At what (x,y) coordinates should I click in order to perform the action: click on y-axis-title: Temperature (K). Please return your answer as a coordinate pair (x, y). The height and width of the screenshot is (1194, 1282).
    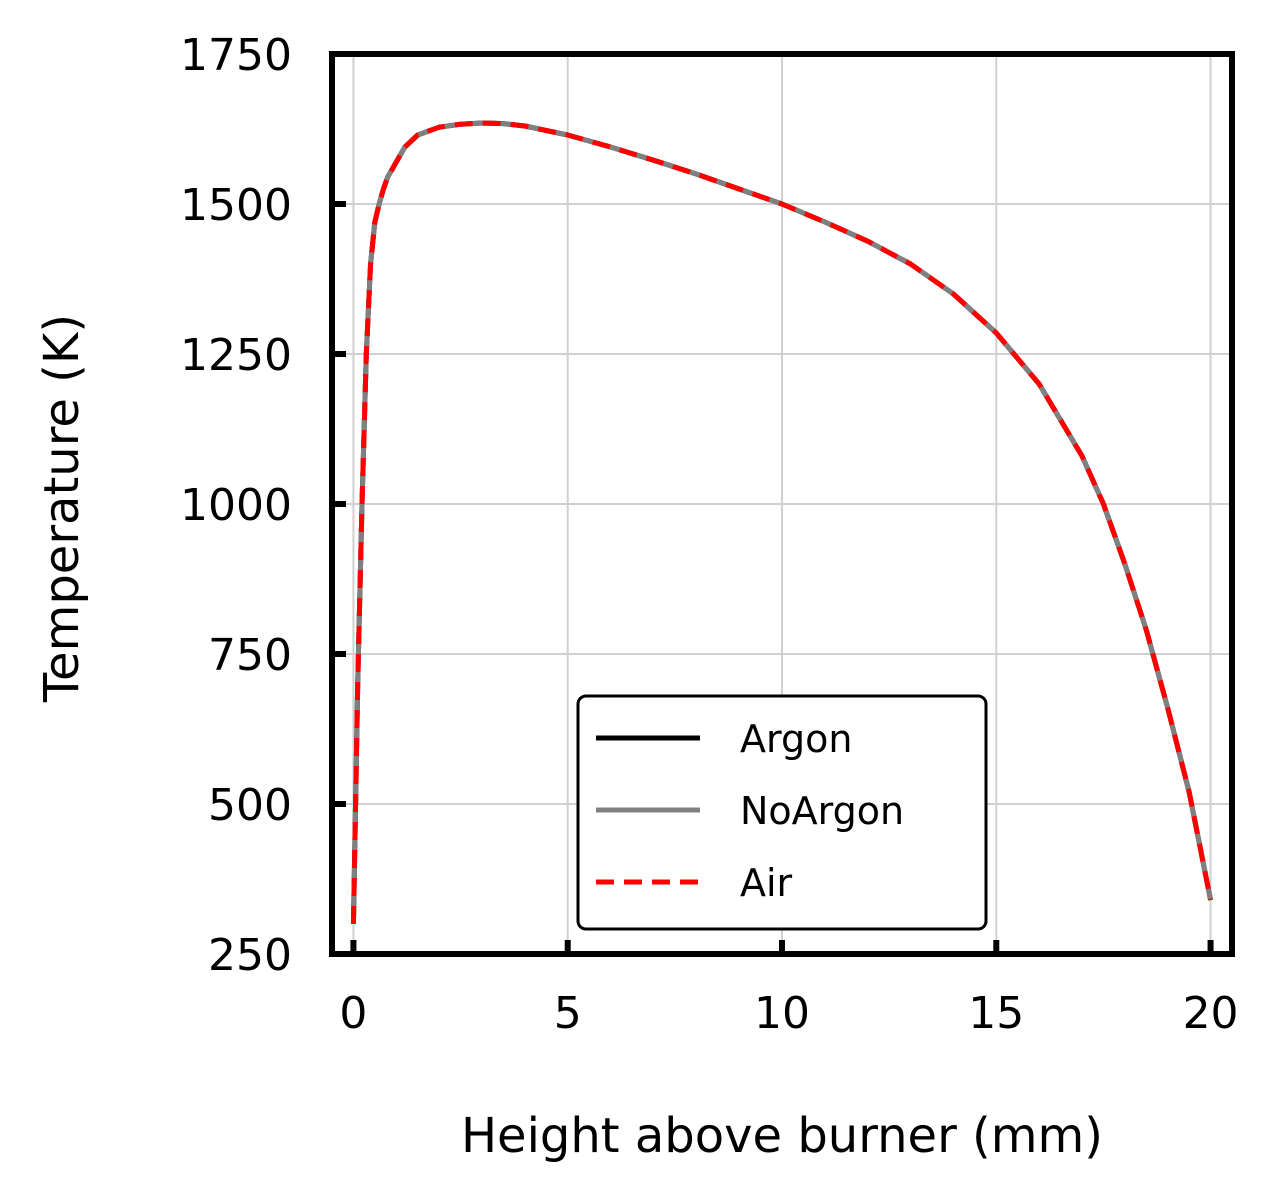
    Looking at the image, I should click on (62, 508).